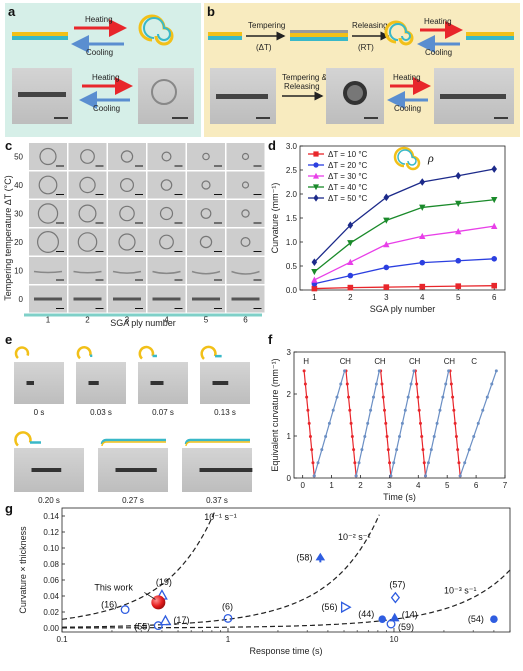  I want to click on y-tick-label: 0.10, so click(51, 548).